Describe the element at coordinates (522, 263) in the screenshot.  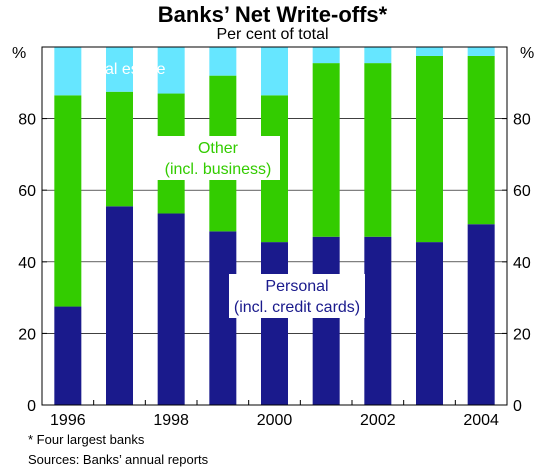
I see `y-tick-label-right: 40` at that location.